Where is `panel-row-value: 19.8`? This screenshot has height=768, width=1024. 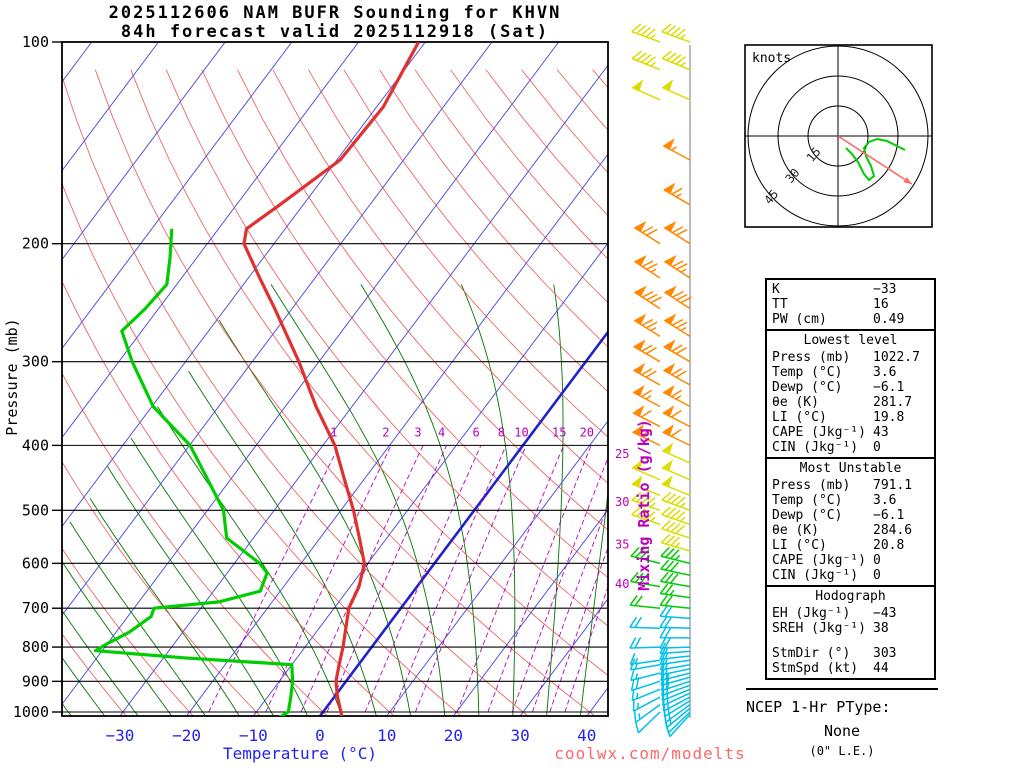
panel-row-value: 19.8 is located at coordinates (889, 417).